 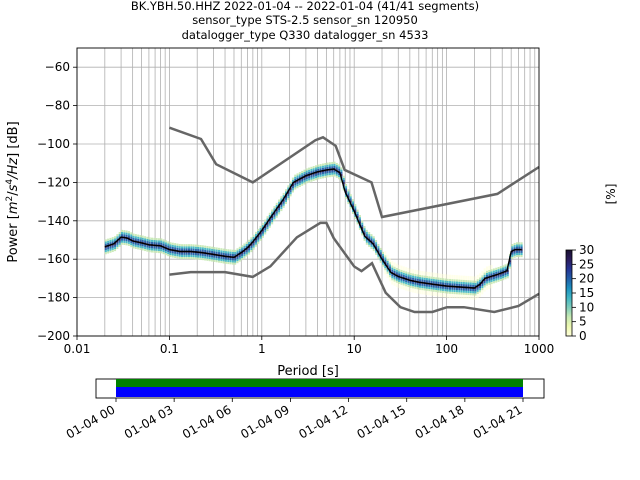 What do you see at coordinates (323, 421) in the screenshot?
I see `coverage-tick-label: 01-04 12` at bounding box center [323, 421].